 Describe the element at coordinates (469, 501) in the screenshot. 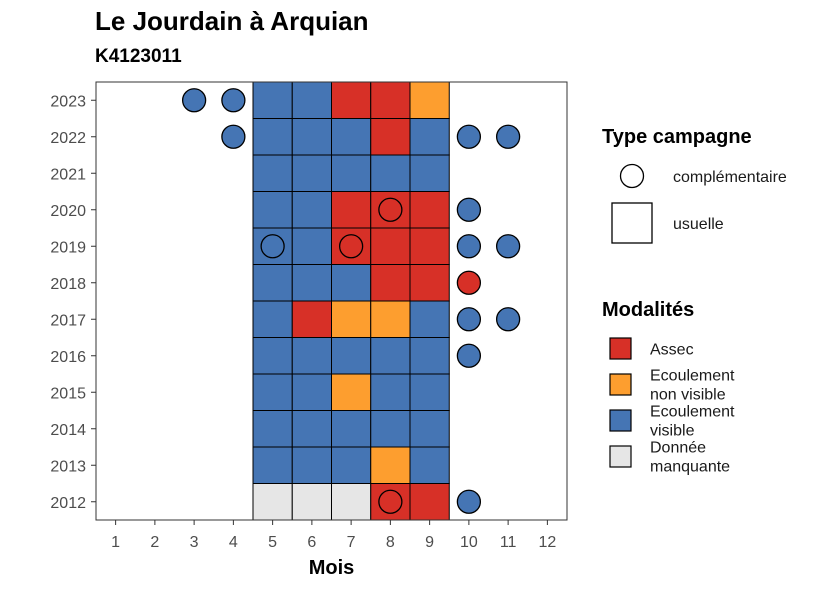

I see `point-2012-10-ecoulement-visible` at that location.